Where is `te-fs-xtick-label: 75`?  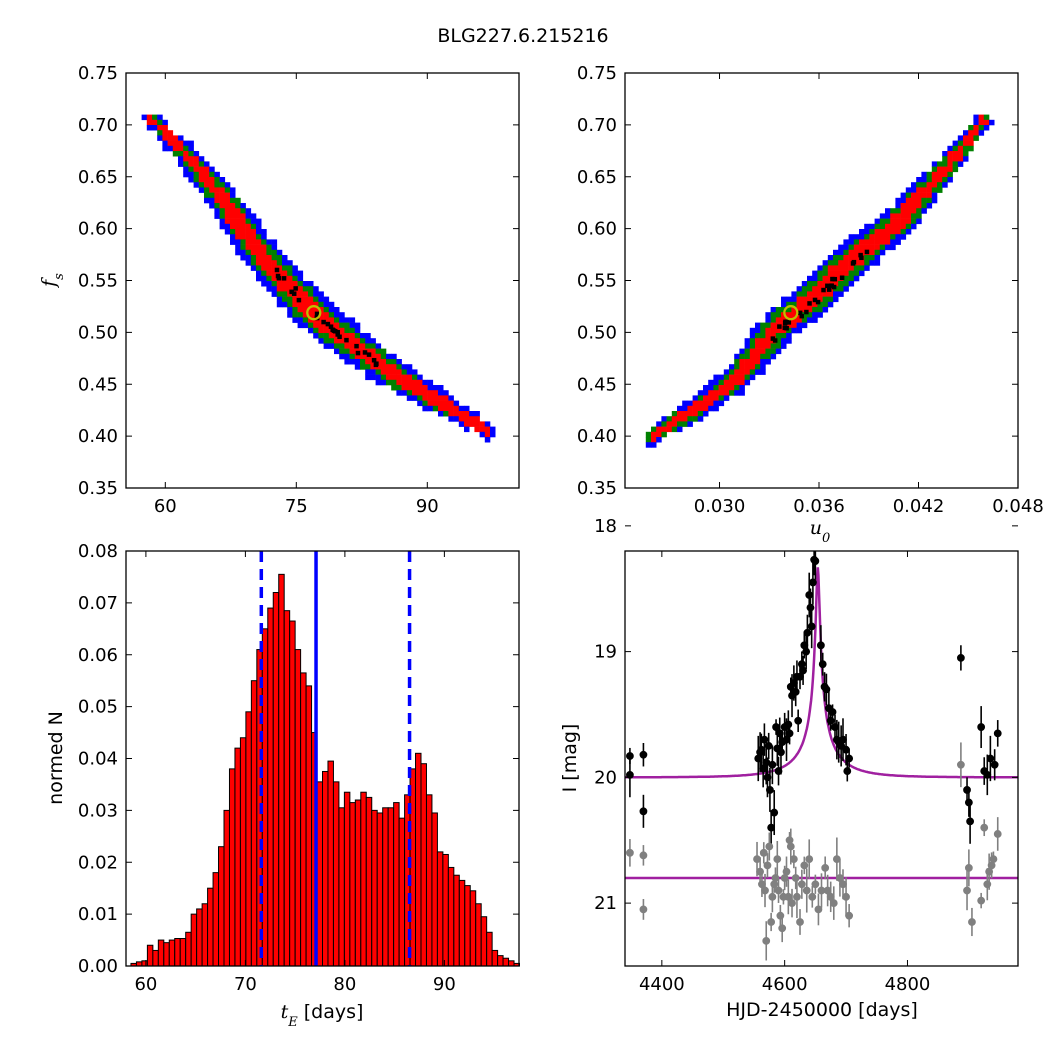 te-fs-xtick-label: 75 is located at coordinates (296, 506).